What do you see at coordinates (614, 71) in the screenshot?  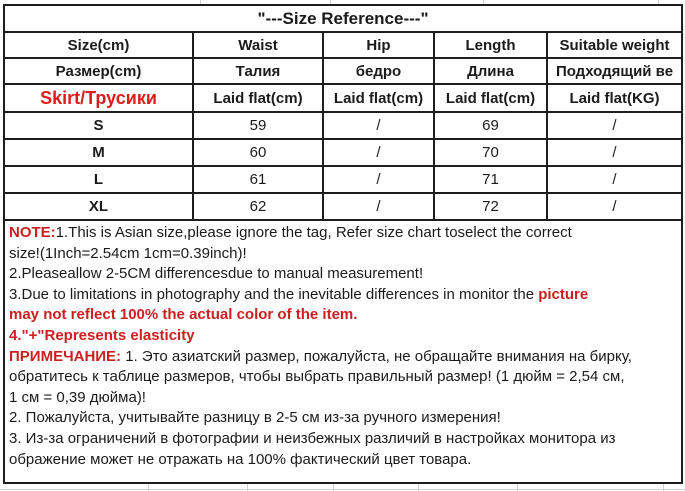 I see `value-cell: Подходящий ве` at bounding box center [614, 71].